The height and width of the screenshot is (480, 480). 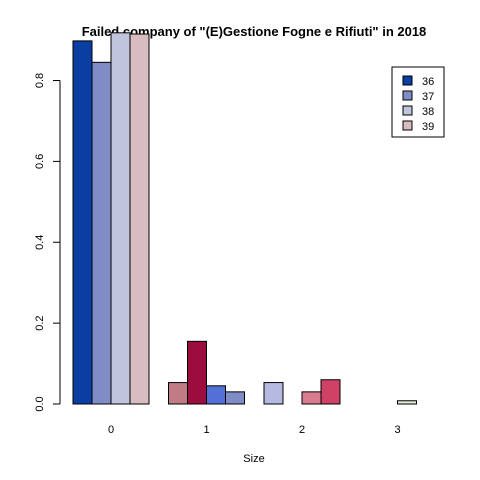 What do you see at coordinates (40, 161) in the screenshot?
I see `y-tick-label: 0.6` at bounding box center [40, 161].